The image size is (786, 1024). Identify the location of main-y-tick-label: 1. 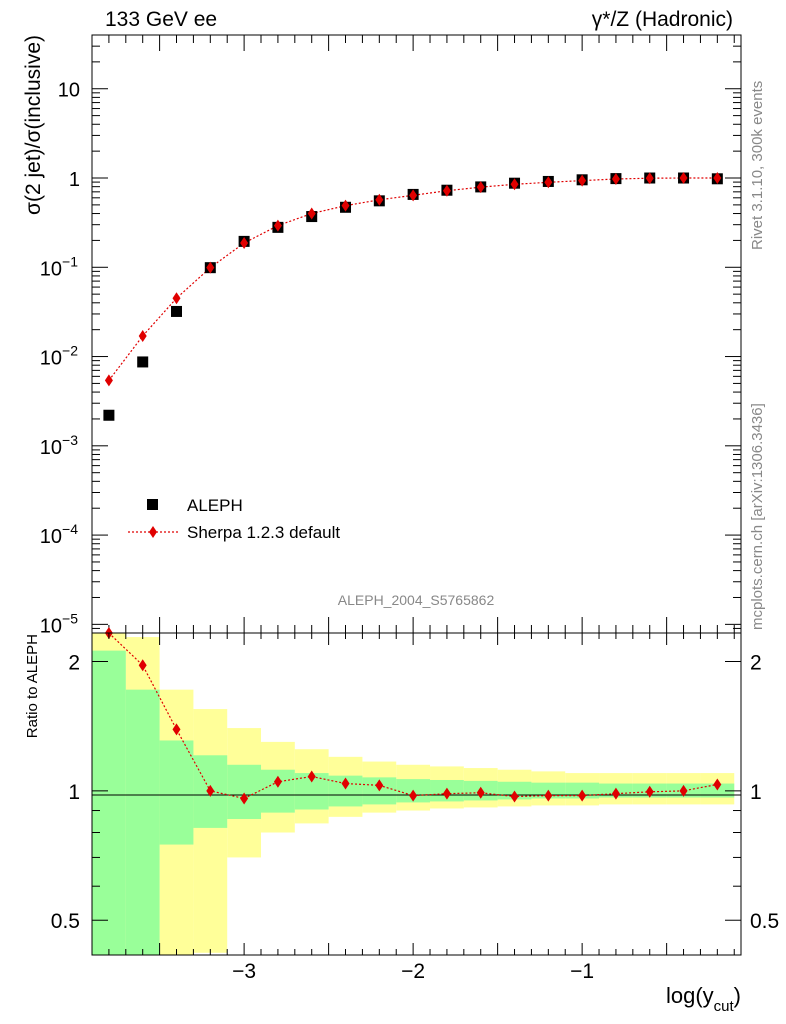
(74, 180).